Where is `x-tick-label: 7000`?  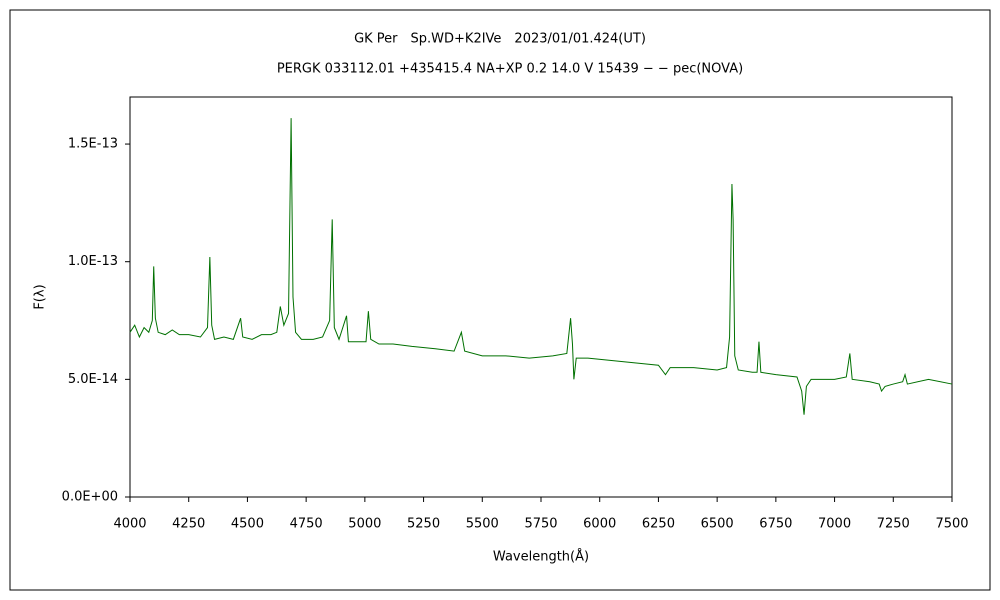
x-tick-label: 7000 is located at coordinates (834, 524).